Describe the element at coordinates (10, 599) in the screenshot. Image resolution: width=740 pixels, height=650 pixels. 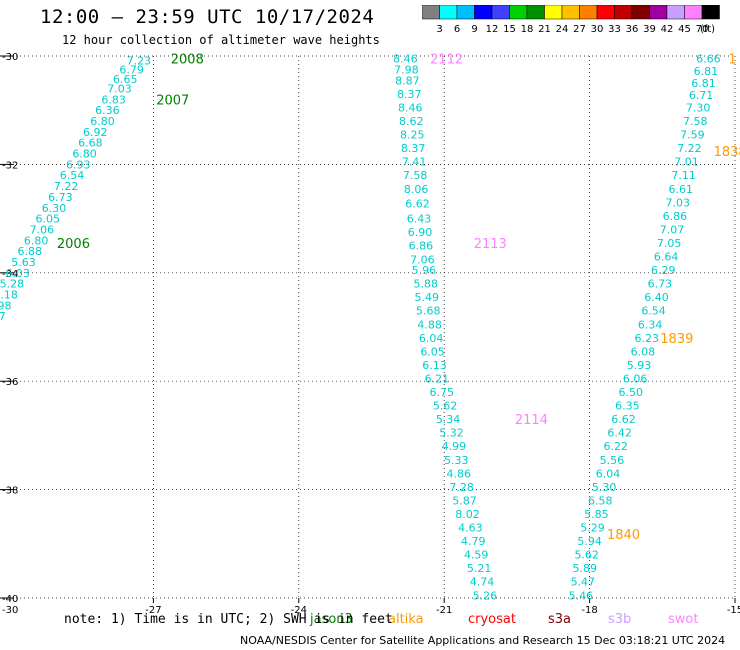
I see `lat-tick-label: -40` at that location.